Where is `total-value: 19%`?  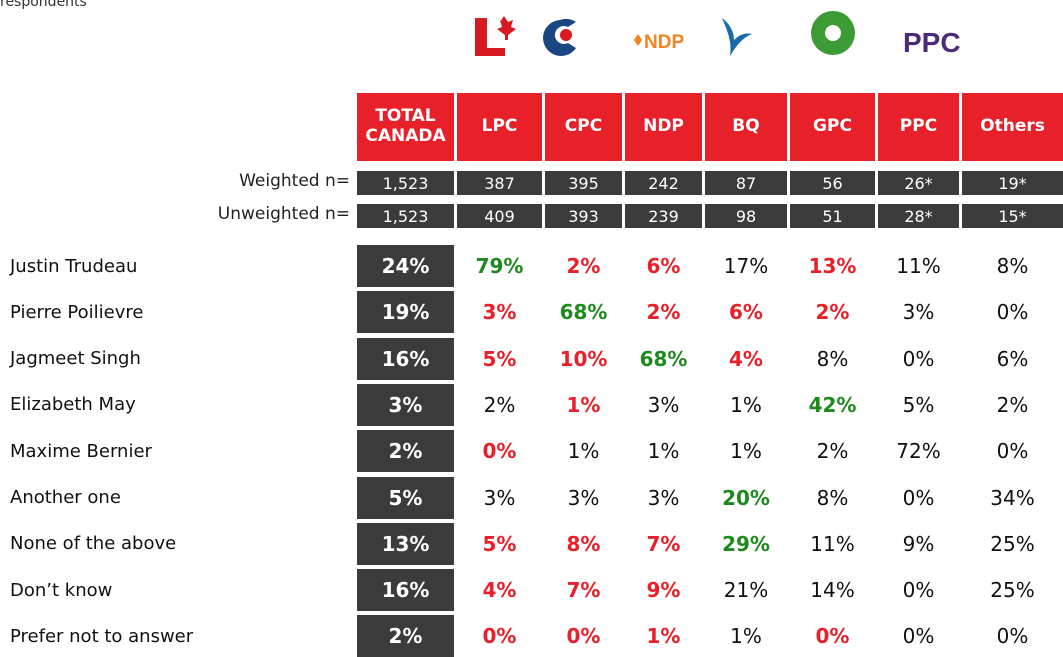
total-value: 19% is located at coordinates (405, 312).